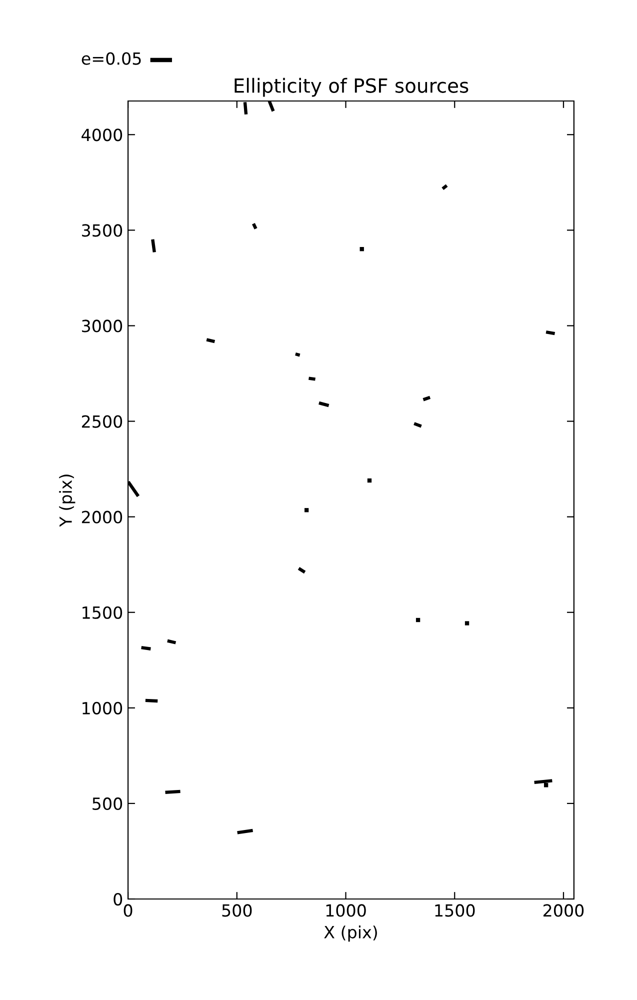  I want to click on y-tick-label: 500, so click(107, 803).